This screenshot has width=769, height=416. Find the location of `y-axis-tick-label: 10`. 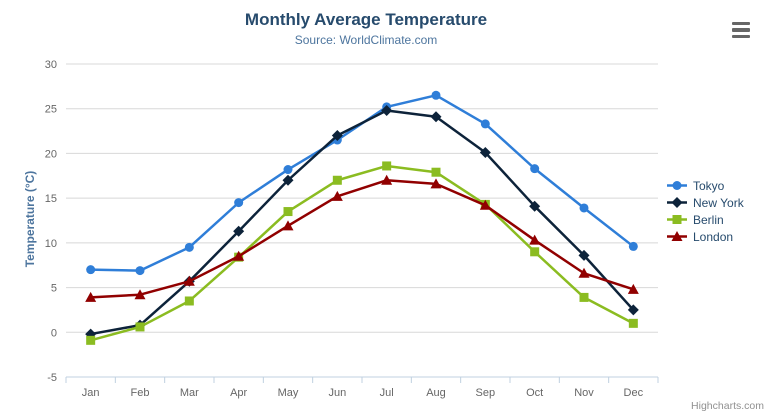

y-axis-tick-label: 10 is located at coordinates (51, 244).